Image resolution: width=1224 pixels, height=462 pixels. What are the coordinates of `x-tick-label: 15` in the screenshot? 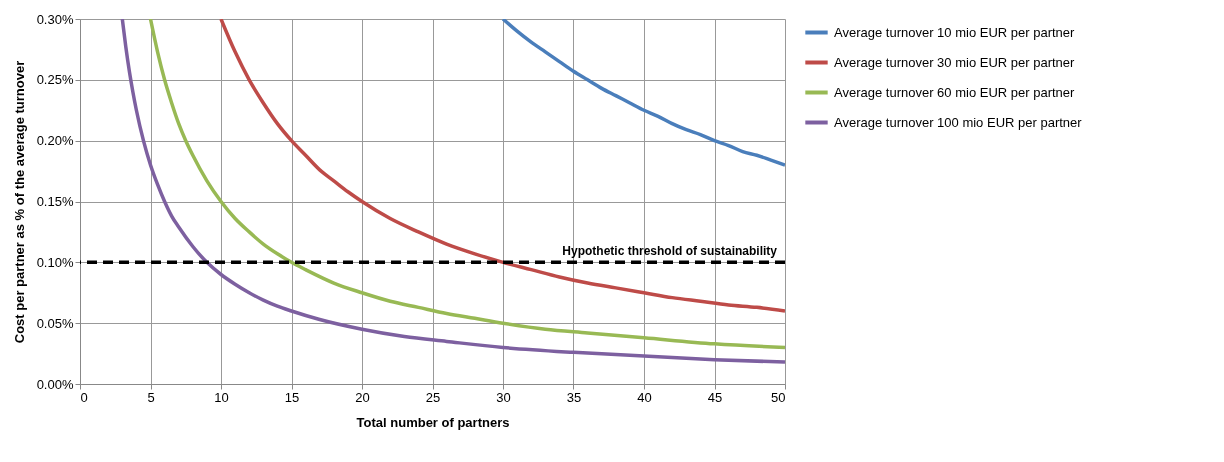 It's located at (292, 397).